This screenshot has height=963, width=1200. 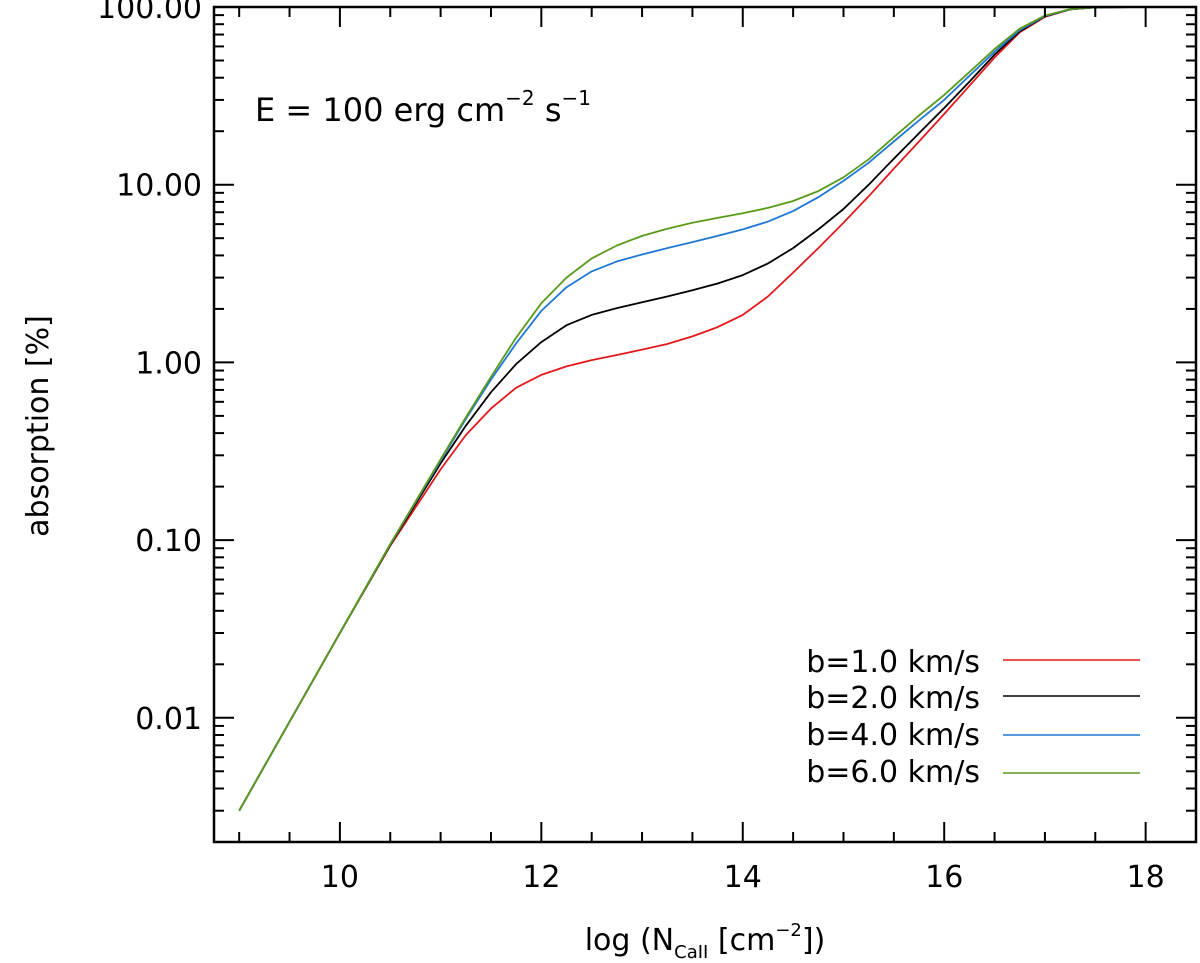 I want to click on x-axis-title: log (NCaII [cm−2]), so click(x=705, y=941).